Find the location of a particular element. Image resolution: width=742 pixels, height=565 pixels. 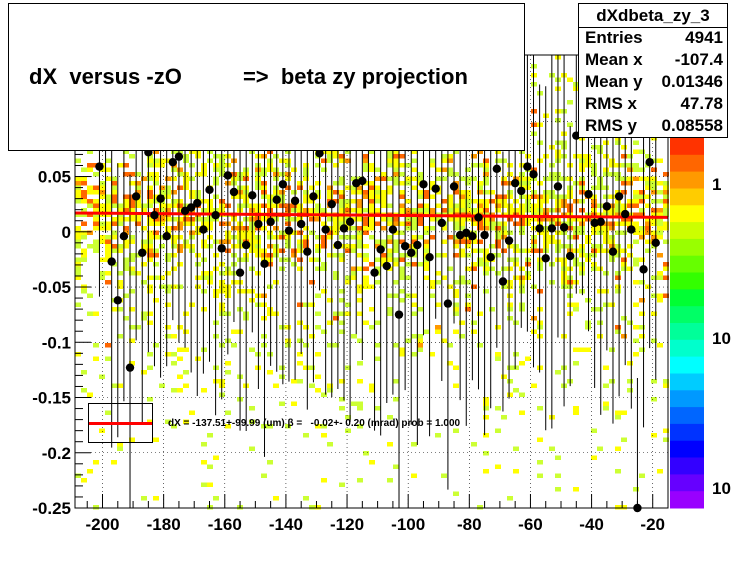

palette-band is located at coordinates (687, 231).